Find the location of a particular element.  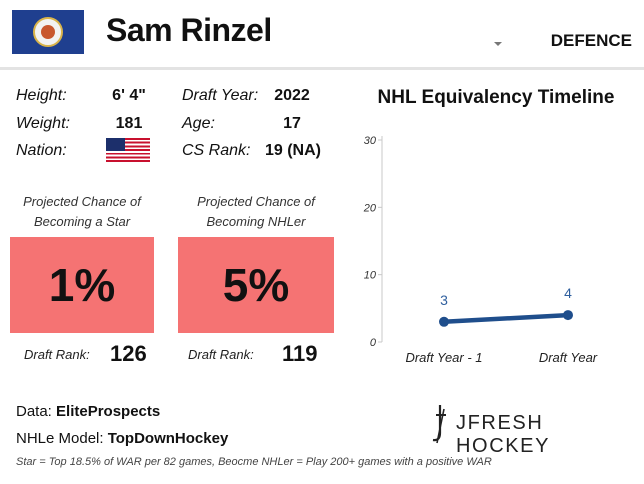

cs-rank-label: CS Rank: is located at coordinates (216, 150).